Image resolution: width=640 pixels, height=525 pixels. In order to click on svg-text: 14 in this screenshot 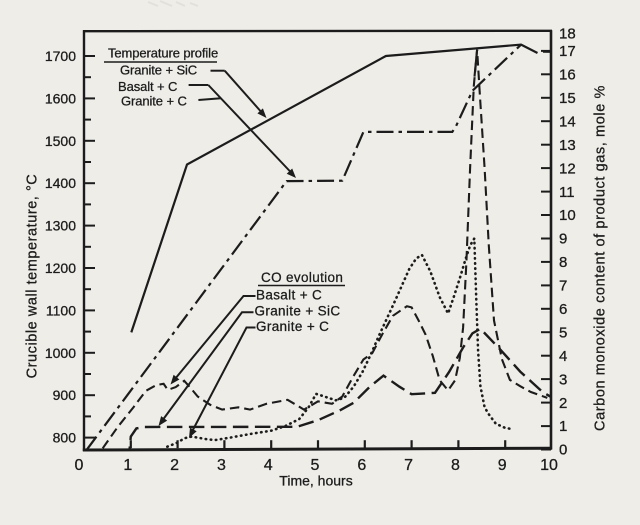, I will do `click(567, 121)`.